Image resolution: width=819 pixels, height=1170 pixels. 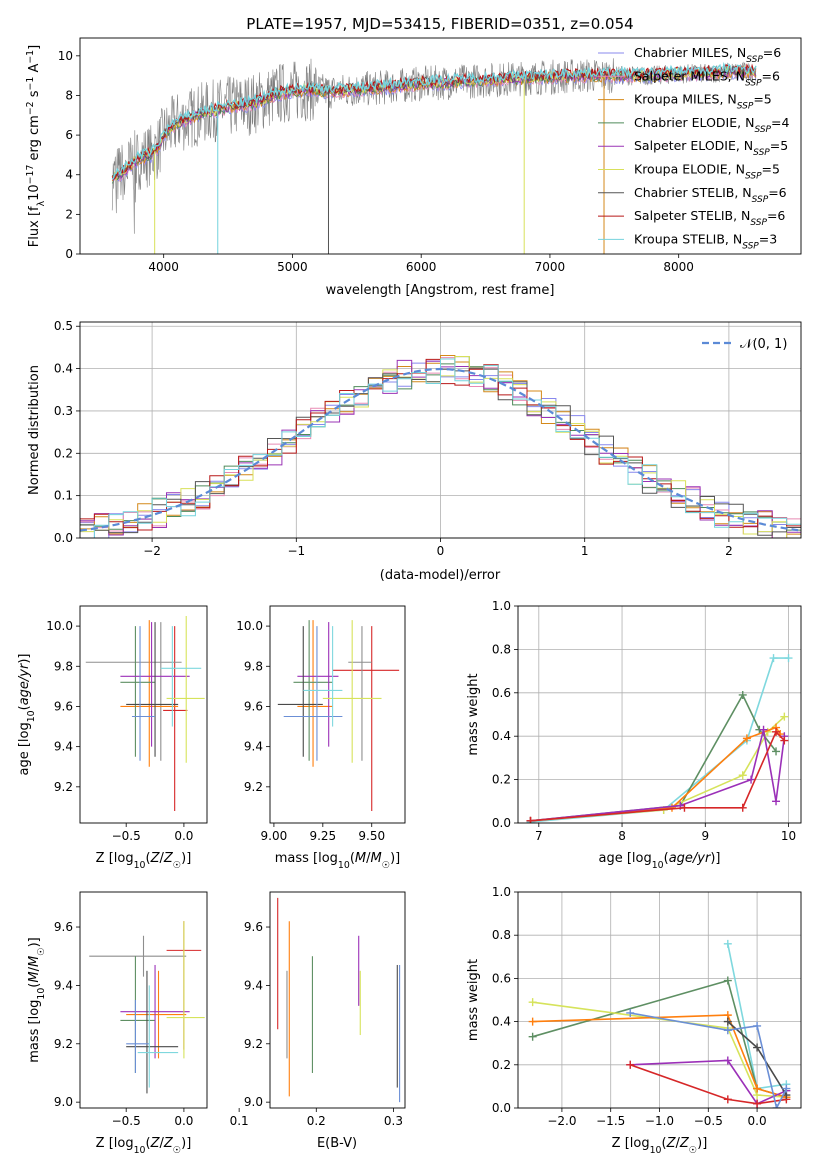 What do you see at coordinates (440, 575) in the screenshot?
I see `x-axis-label: (data-model)/error` at bounding box center [440, 575].